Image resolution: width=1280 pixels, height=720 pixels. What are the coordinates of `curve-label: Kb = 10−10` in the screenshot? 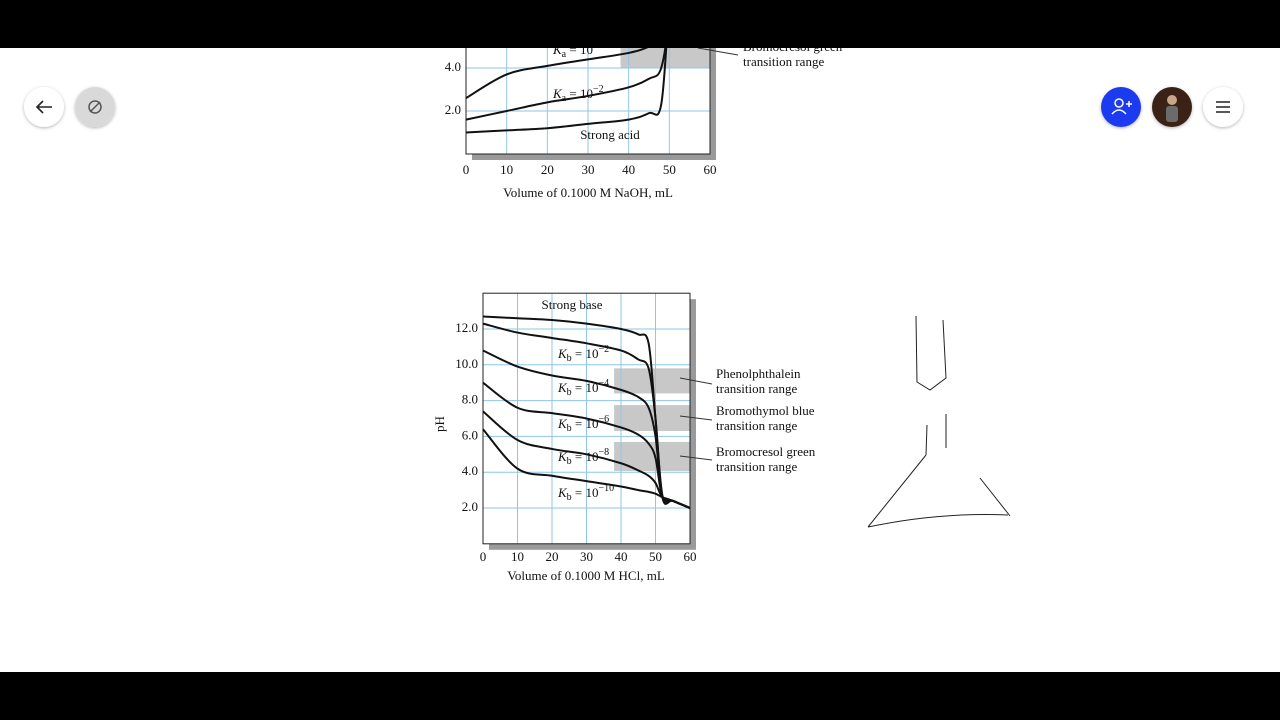 It's located at (585, 493).